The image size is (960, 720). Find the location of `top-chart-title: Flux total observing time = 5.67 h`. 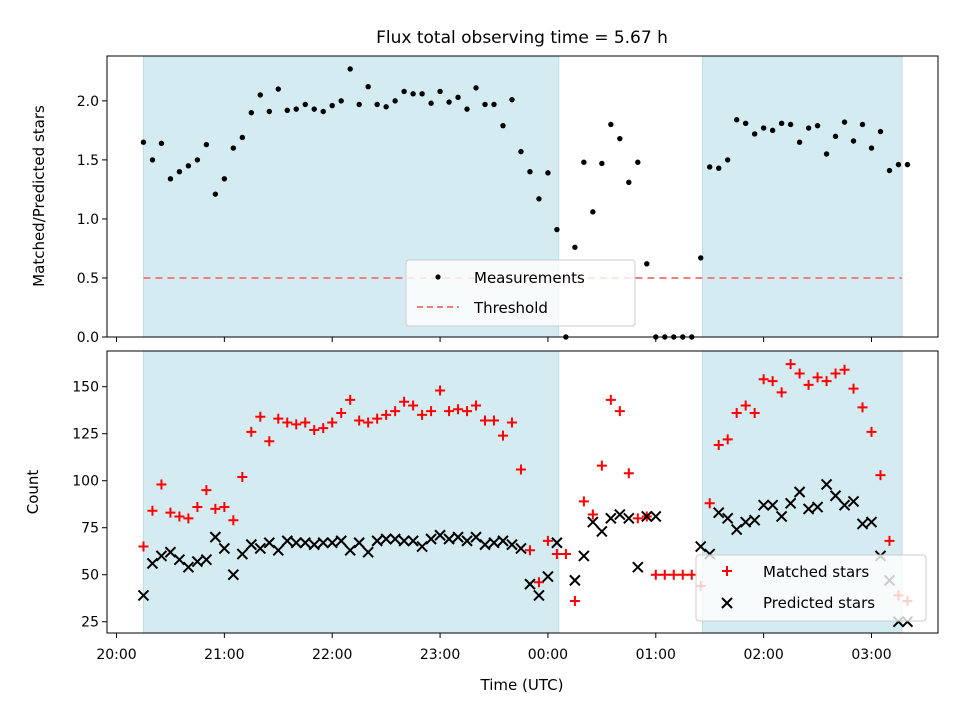

top-chart-title: Flux total observing time = 5.67 h is located at coordinates (522, 38).